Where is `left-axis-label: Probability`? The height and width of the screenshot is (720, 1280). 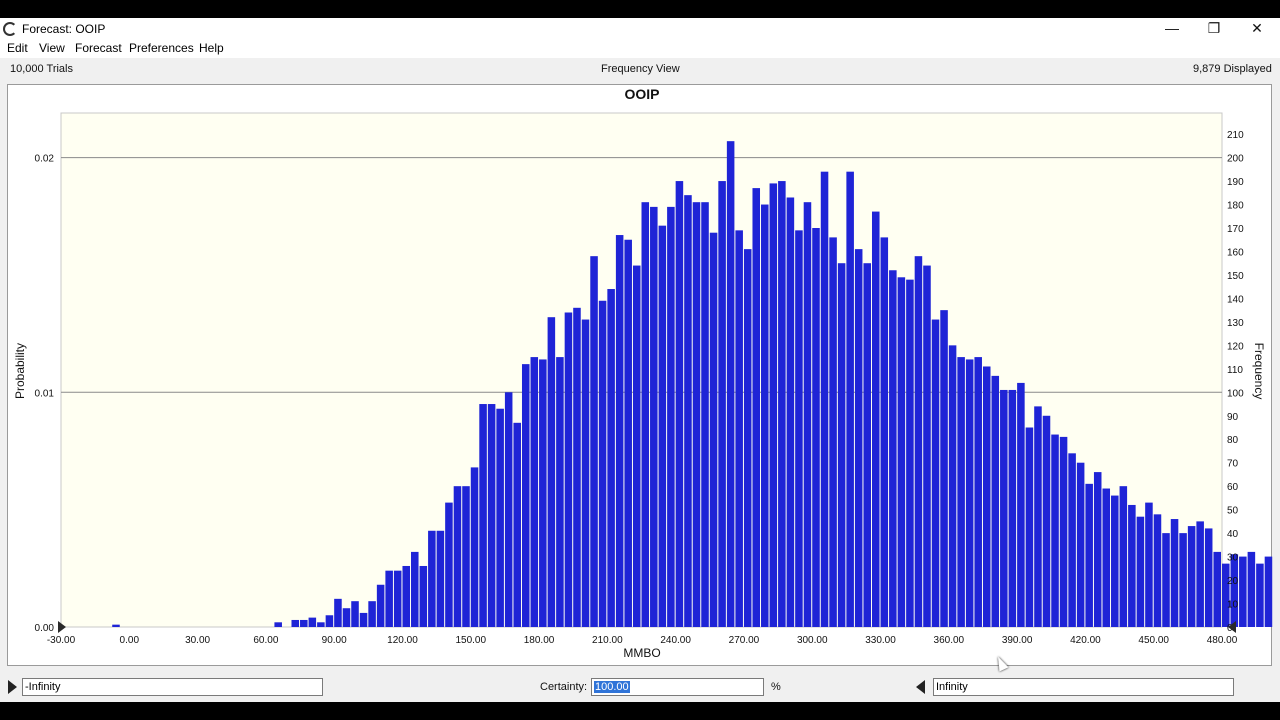
left-axis-label: Probability is located at coordinates (20, 371).